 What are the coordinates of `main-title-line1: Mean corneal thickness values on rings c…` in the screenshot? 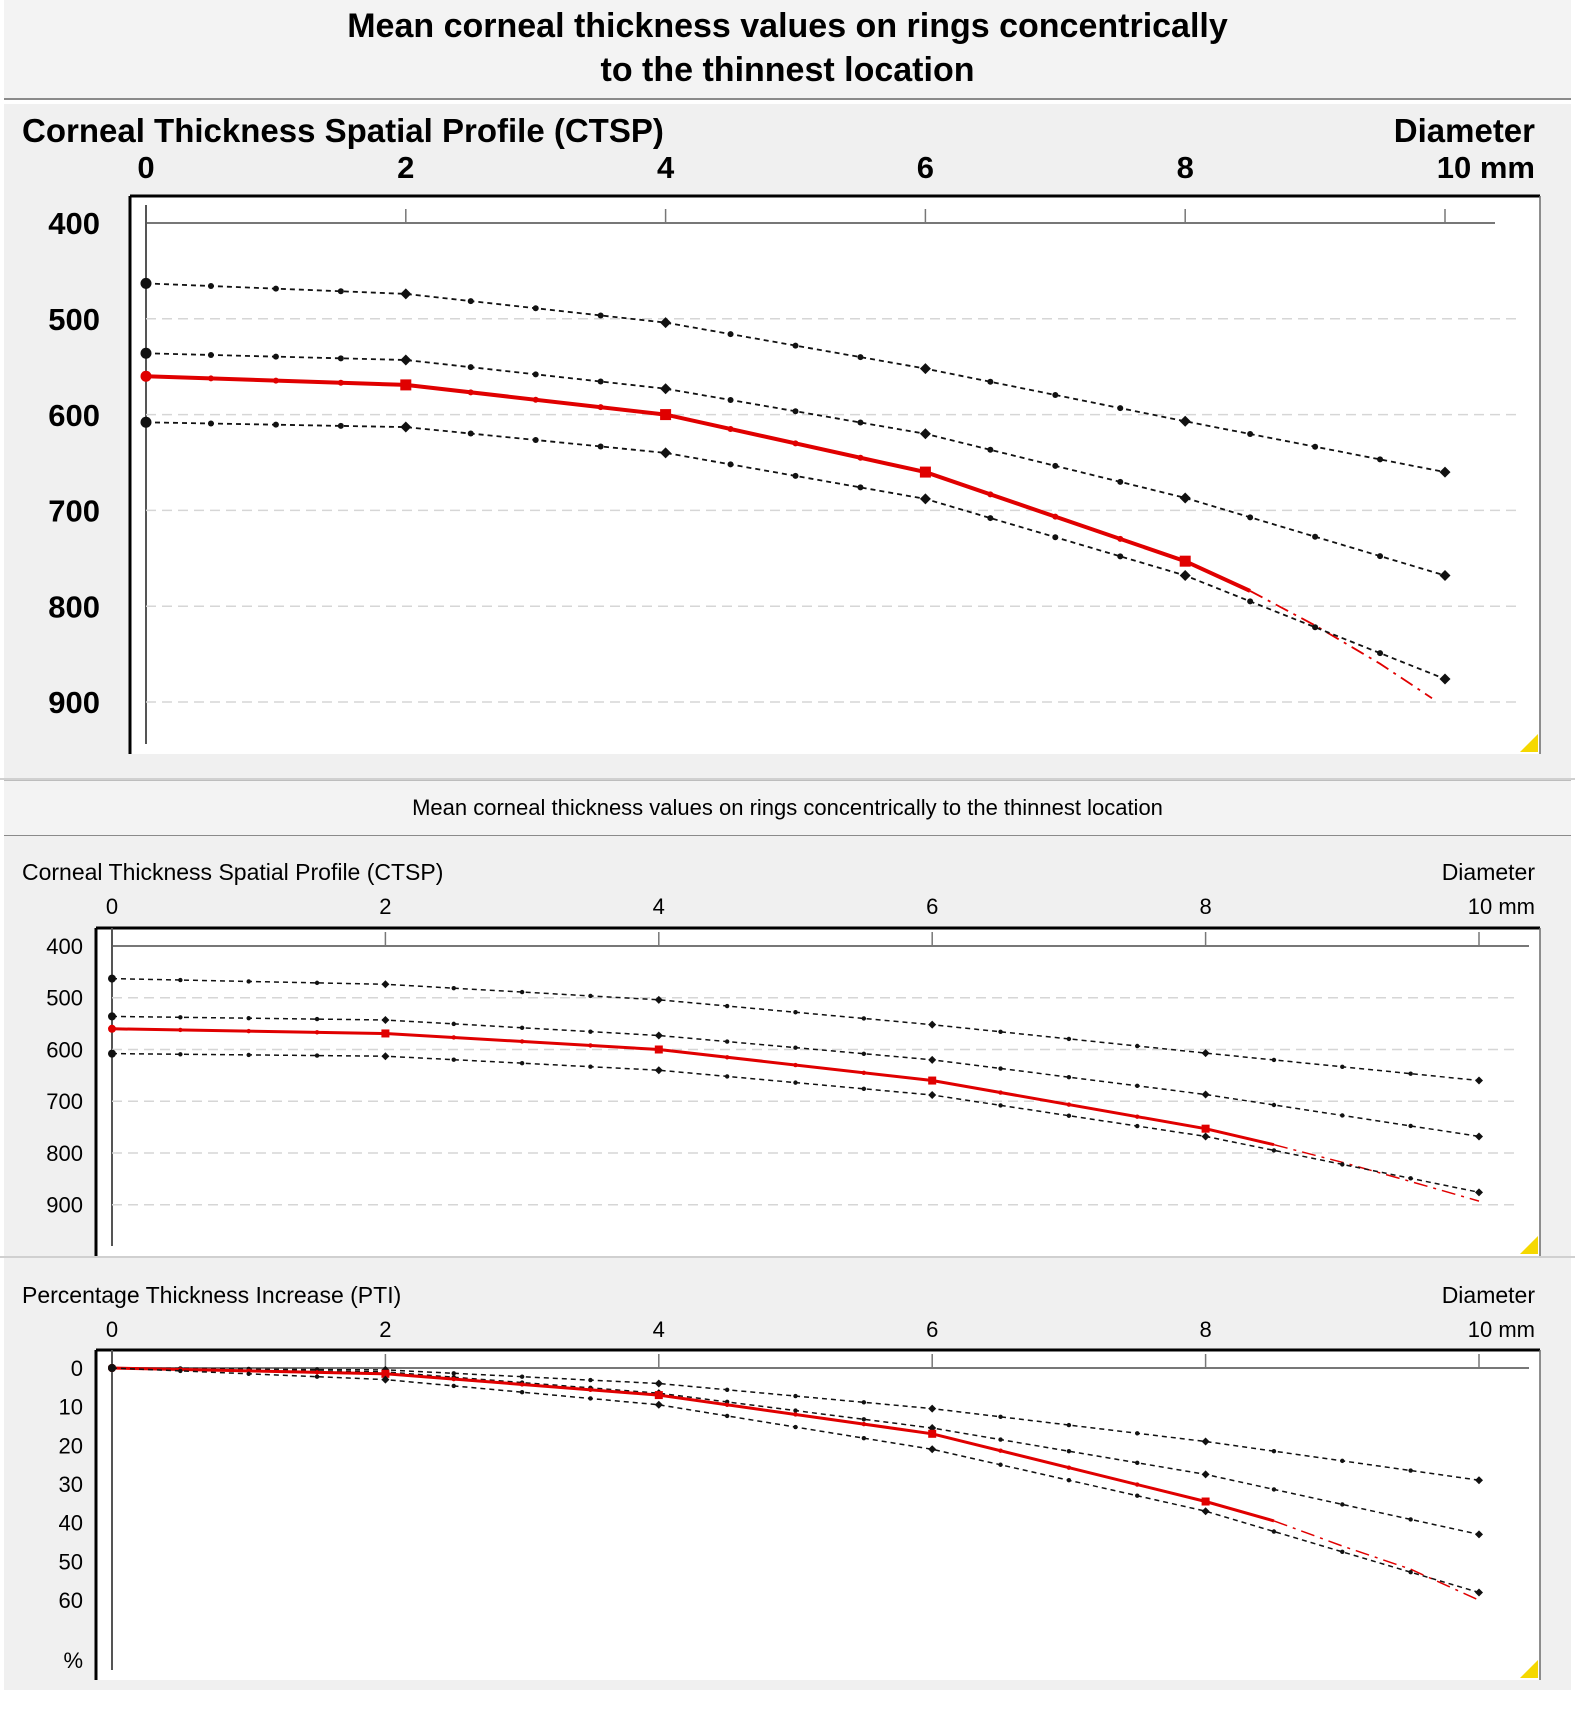 It's located at (787, 26).